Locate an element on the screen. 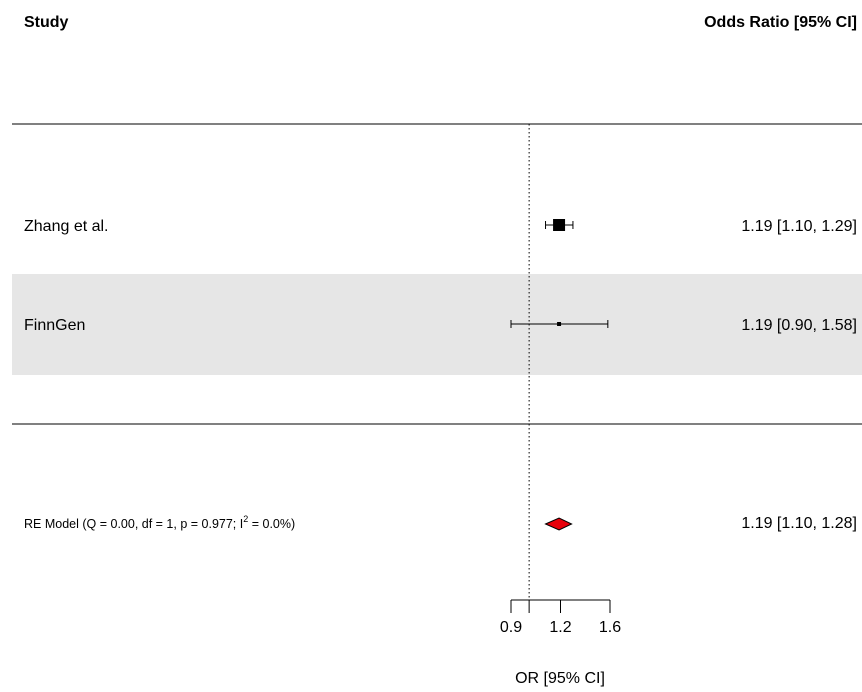 The width and height of the screenshot is (862, 692). x-axis-label: OR [95% CI] is located at coordinates (560, 678).